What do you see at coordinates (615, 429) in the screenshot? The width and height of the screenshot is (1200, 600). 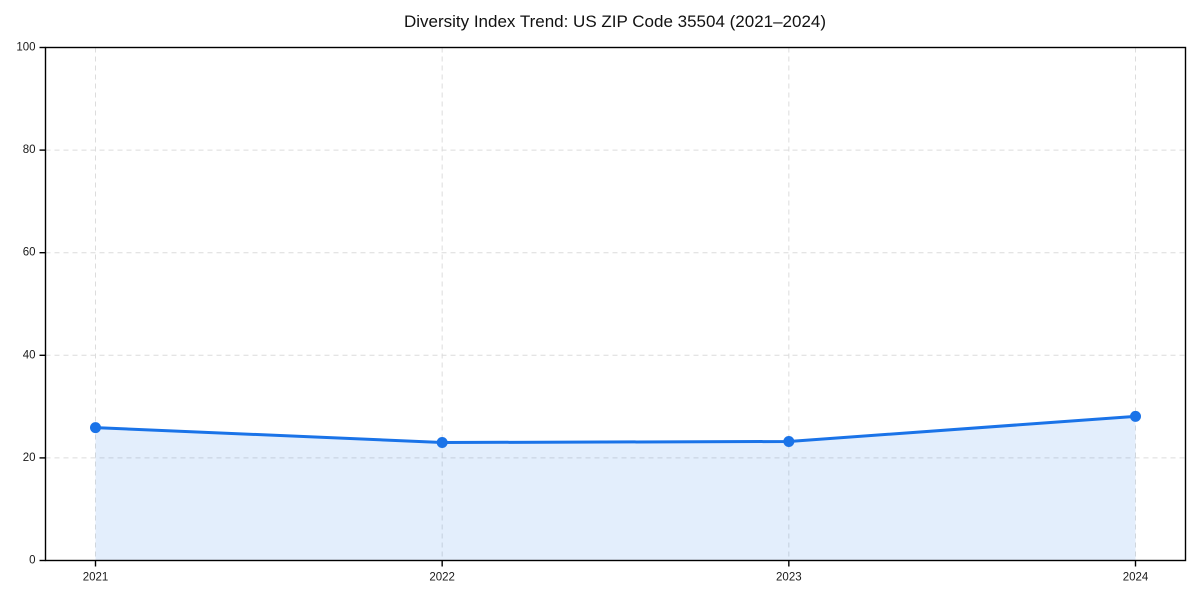 I see `trend-line` at bounding box center [615, 429].